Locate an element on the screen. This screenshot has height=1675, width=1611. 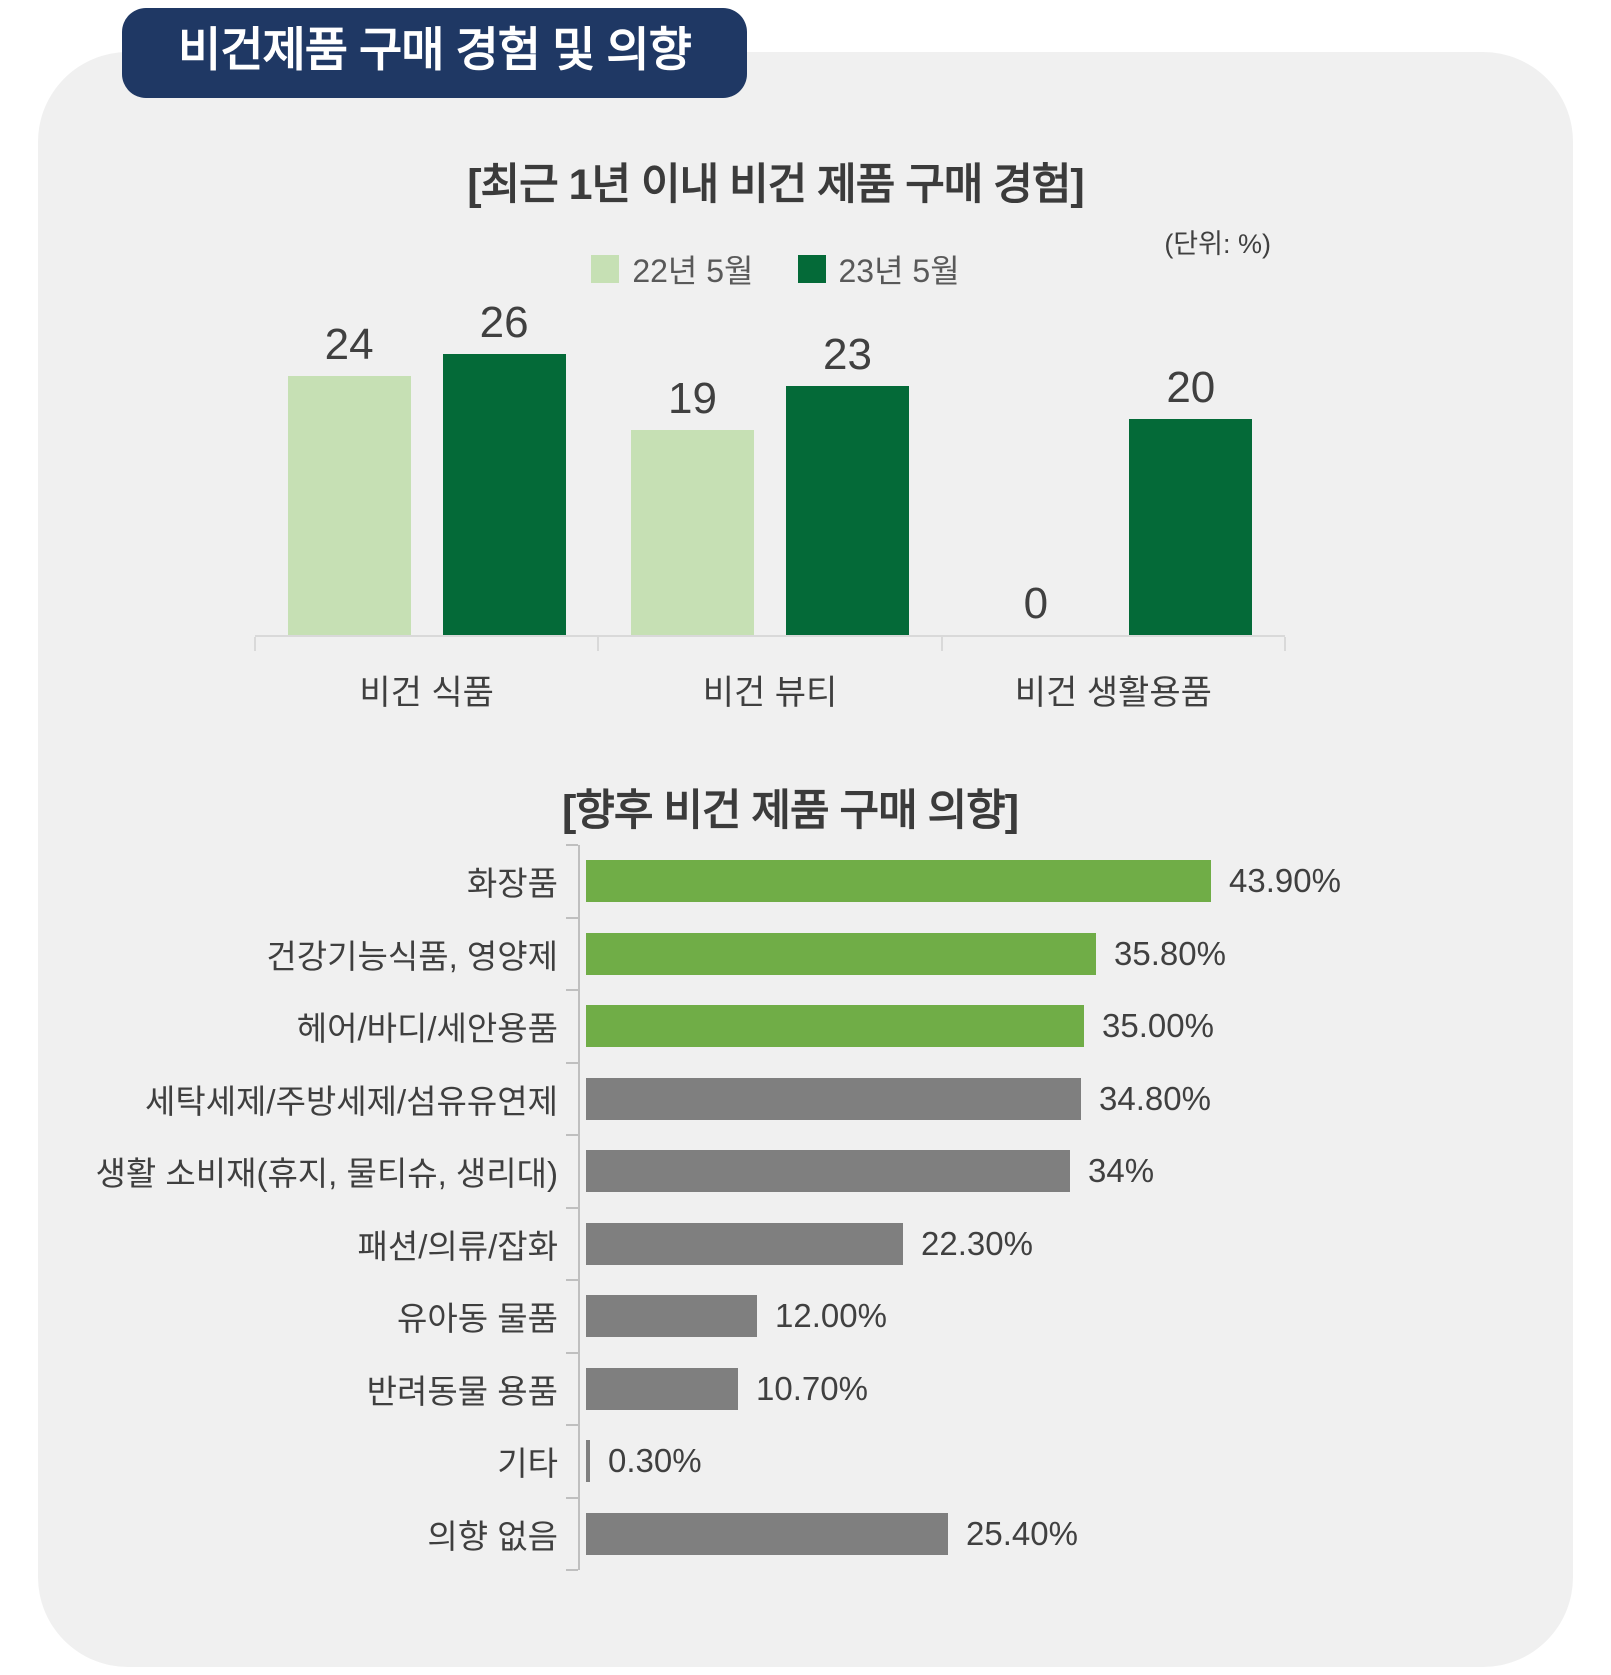
bar-value-label: 0.30% is located at coordinates (655, 1461).